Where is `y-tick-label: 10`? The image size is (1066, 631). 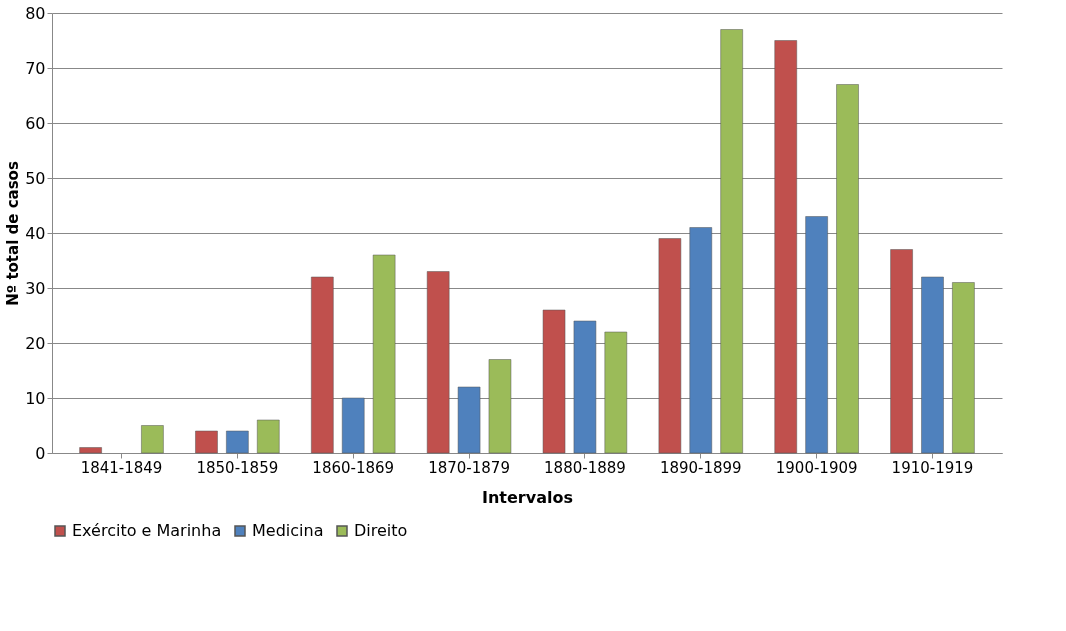 y-tick-label: 10 is located at coordinates (35, 398).